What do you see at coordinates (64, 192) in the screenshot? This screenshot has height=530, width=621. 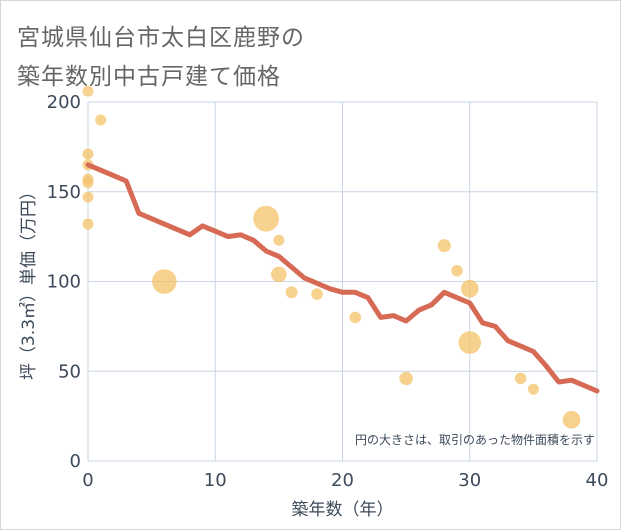 I see `y-tick-label: 150` at bounding box center [64, 192].